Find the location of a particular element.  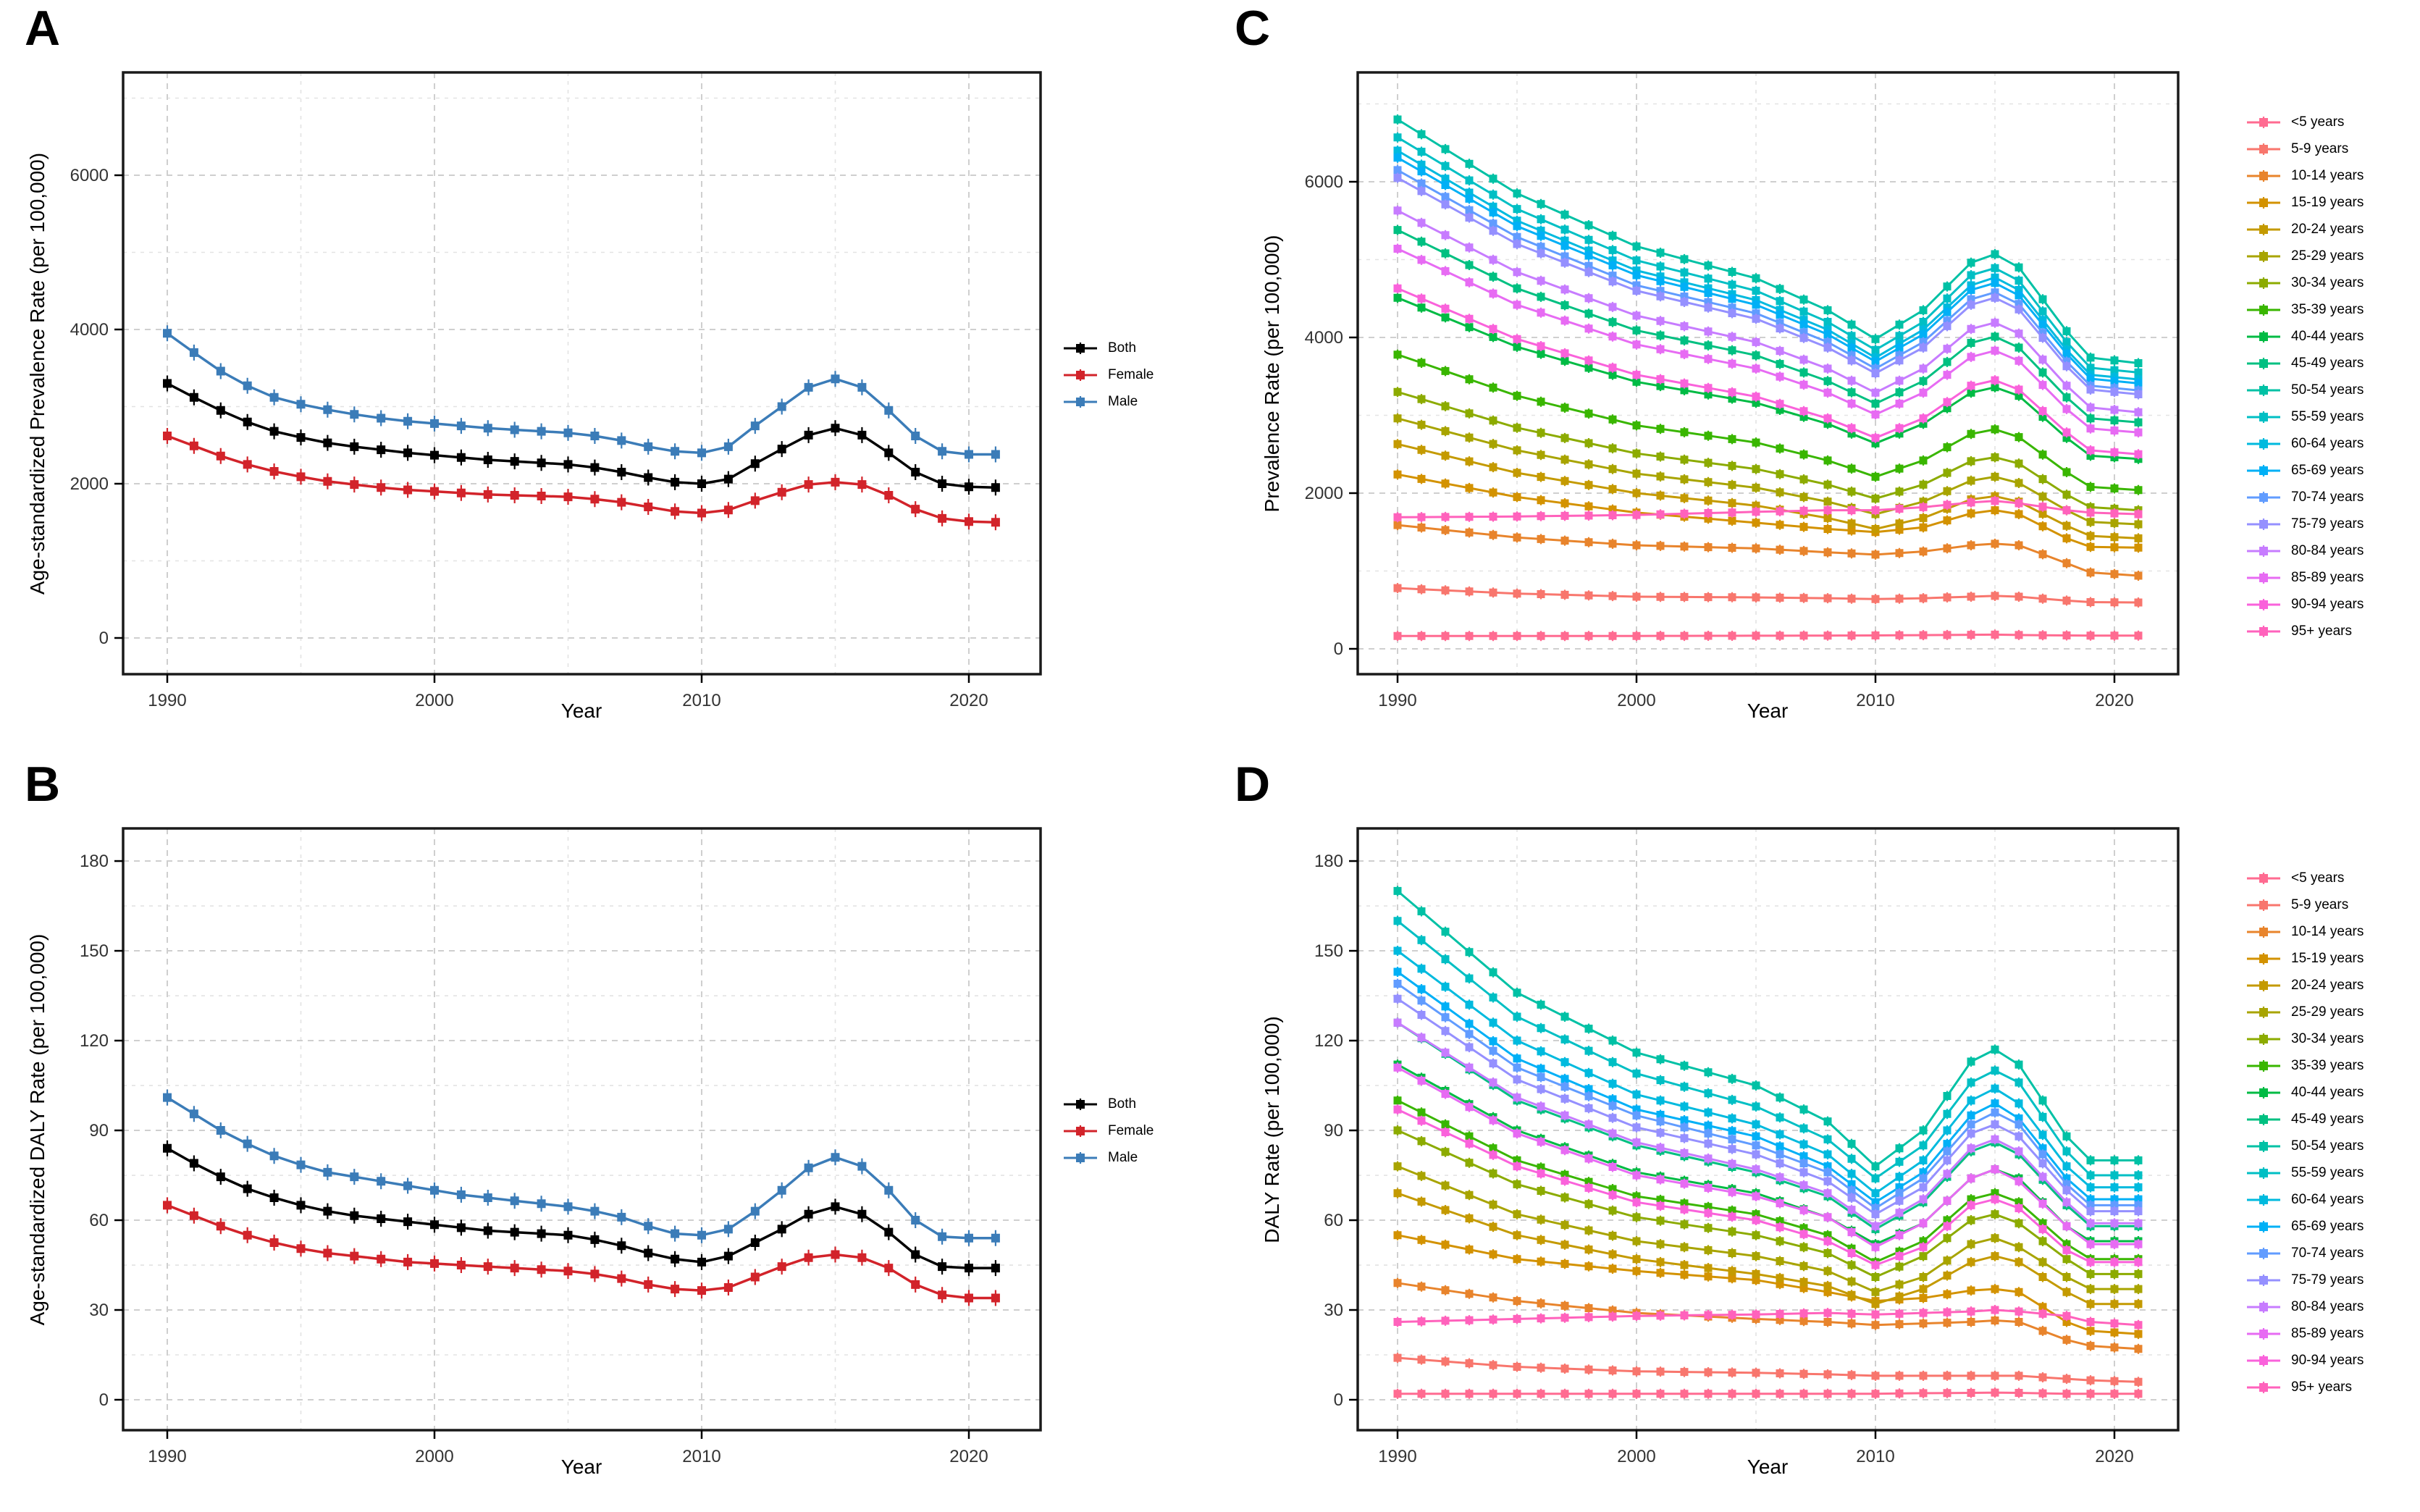

legend-item-both: Both is located at coordinates (1108, 348).